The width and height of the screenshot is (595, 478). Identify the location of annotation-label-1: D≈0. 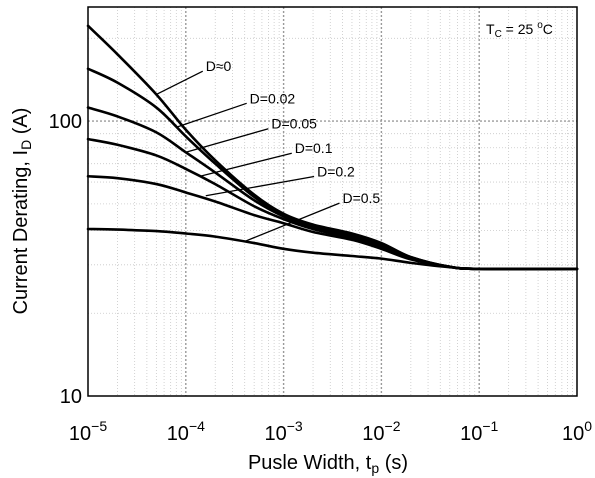
(219, 66).